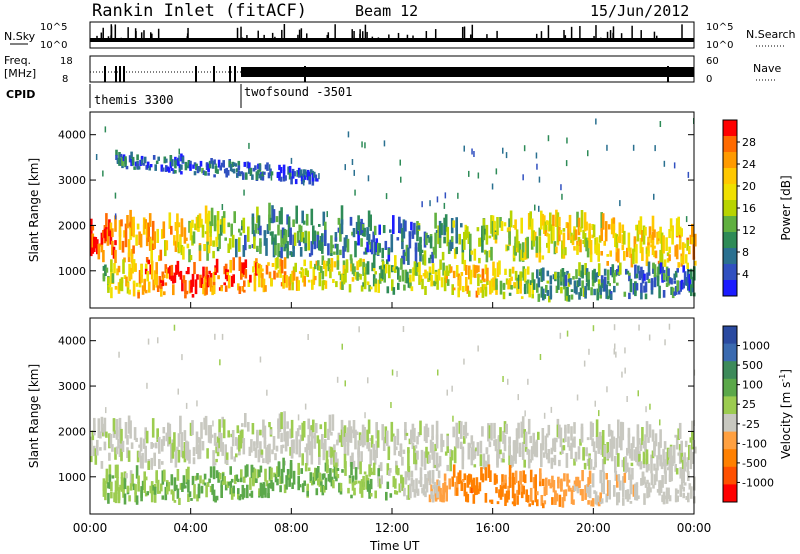  I want to click on colorbar-swatch, so click(730, 335).